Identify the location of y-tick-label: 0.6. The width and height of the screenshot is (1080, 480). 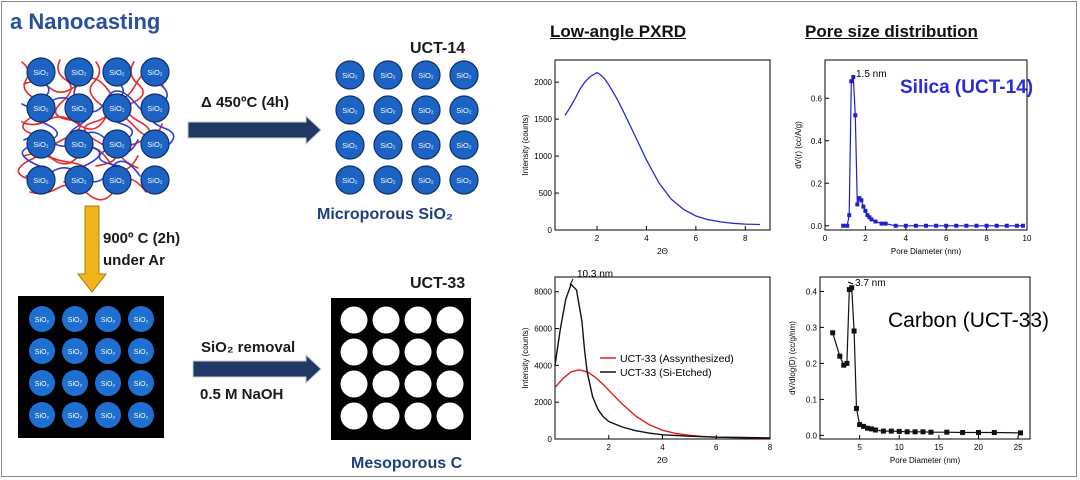
(817, 98).